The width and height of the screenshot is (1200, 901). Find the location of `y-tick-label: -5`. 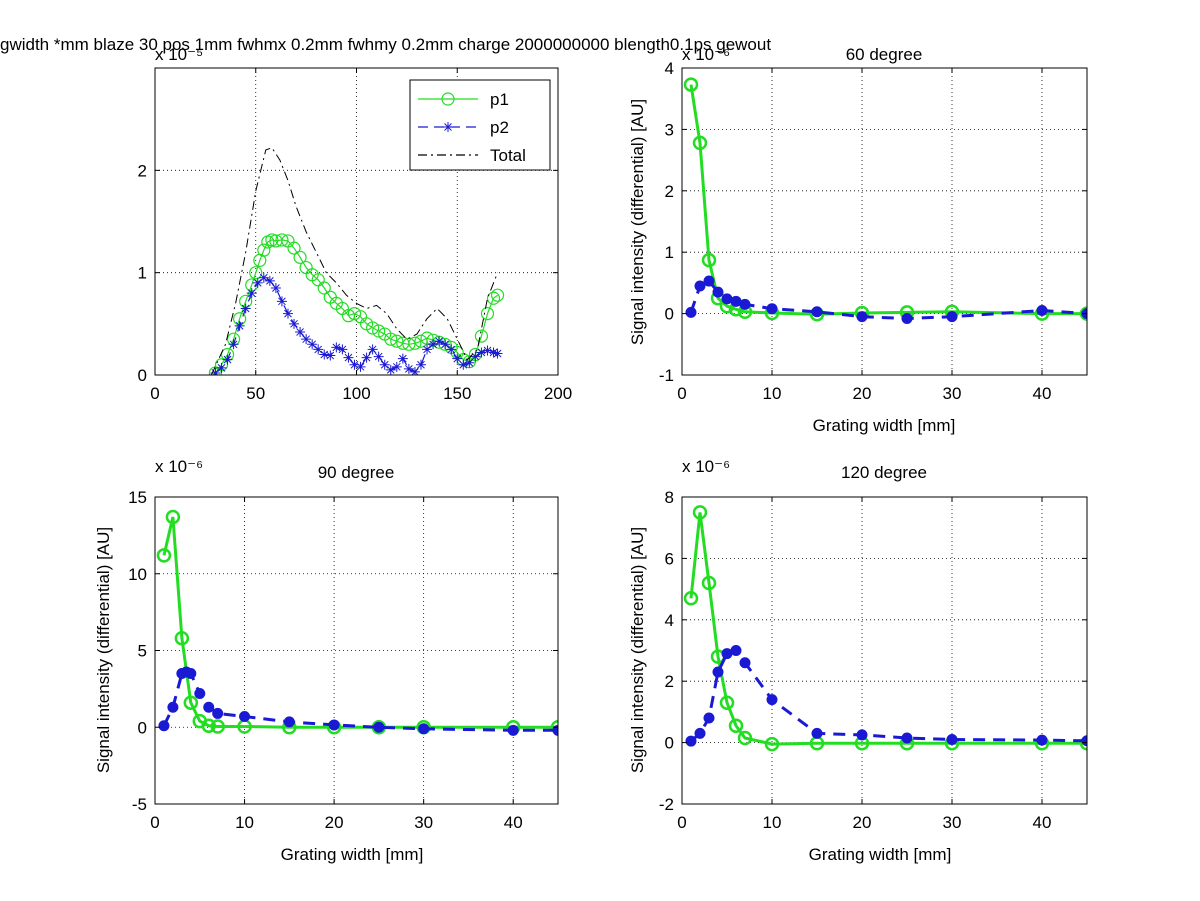

y-tick-label: -5 is located at coordinates (139, 804).